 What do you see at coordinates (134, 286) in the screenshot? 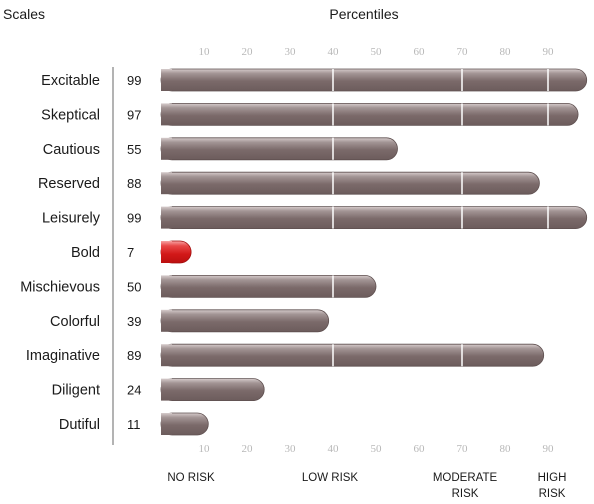
I see `percentile-value: 50` at bounding box center [134, 286].